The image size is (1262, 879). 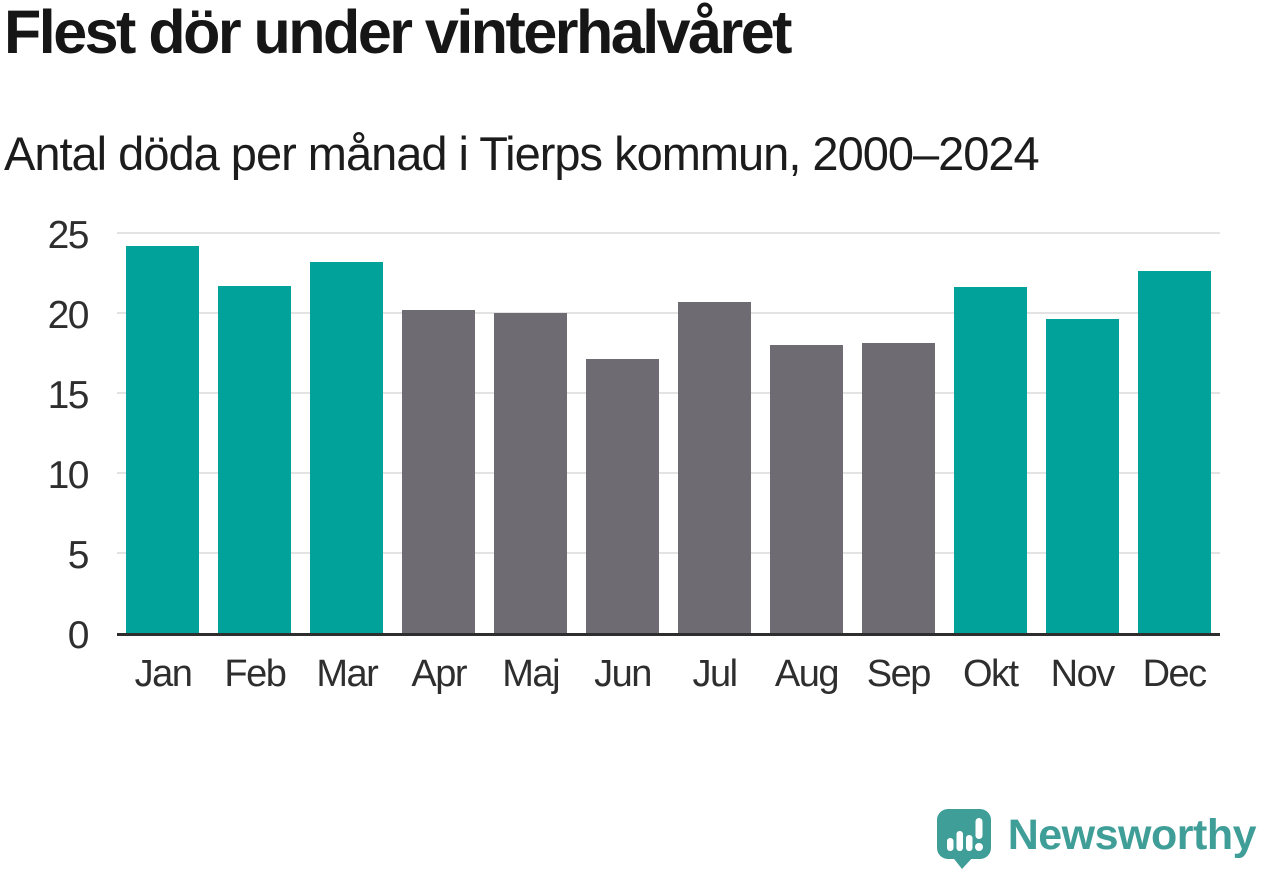 What do you see at coordinates (347, 674) in the screenshot?
I see `x-tick-mar: Mar` at bounding box center [347, 674].